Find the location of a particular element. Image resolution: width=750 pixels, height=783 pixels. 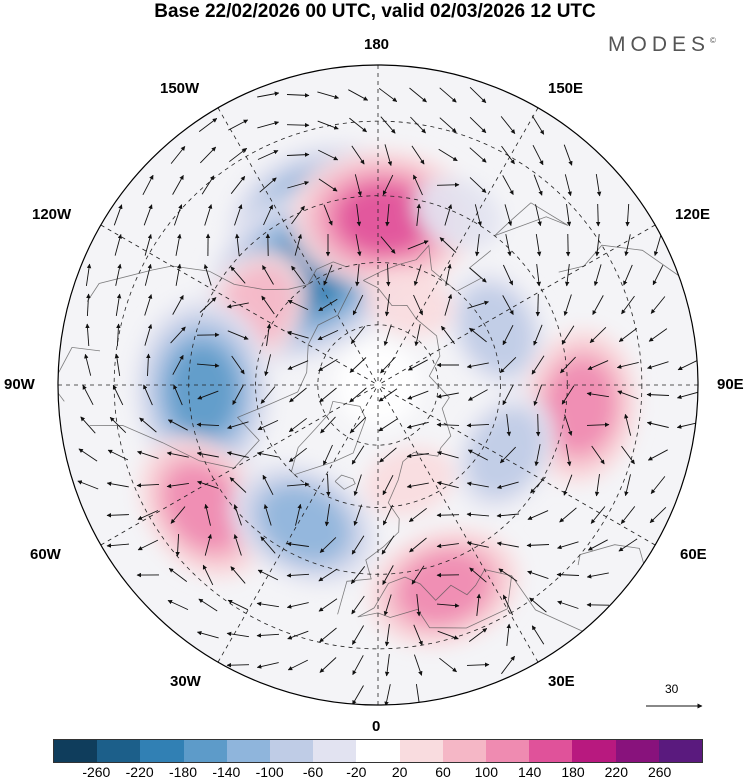

colorbar-tick-label: -60 is located at coordinates (313, 772).